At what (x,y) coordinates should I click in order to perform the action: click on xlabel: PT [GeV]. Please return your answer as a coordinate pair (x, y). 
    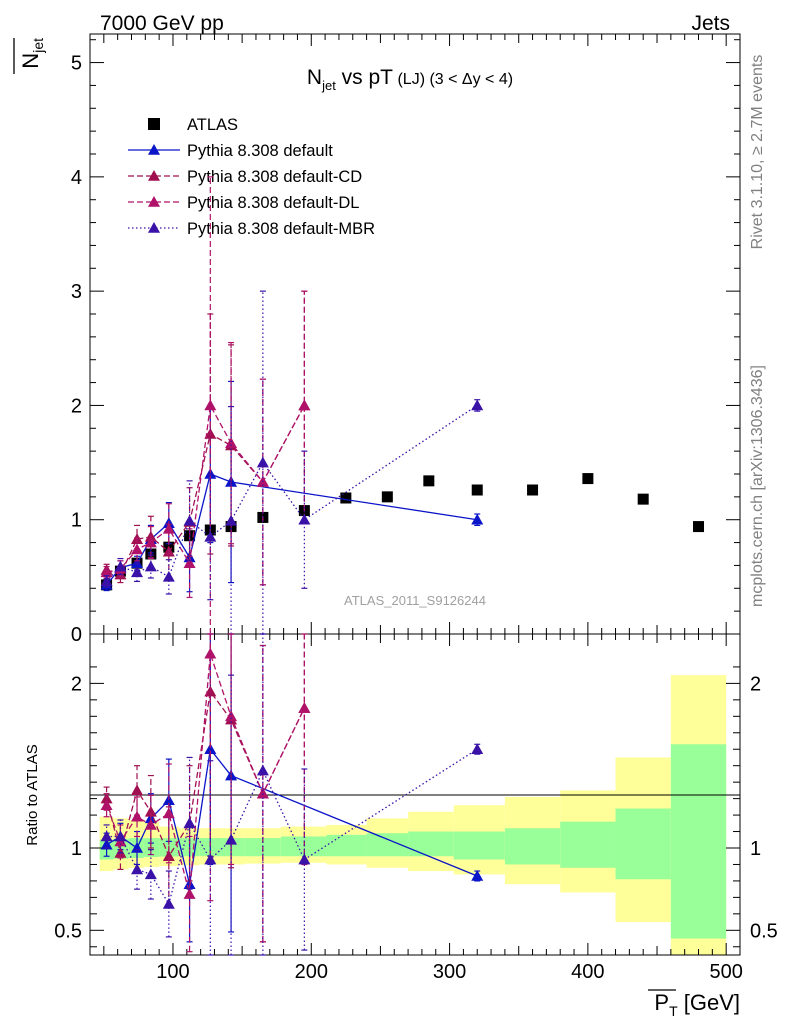
    Looking at the image, I should click on (694, 1004).